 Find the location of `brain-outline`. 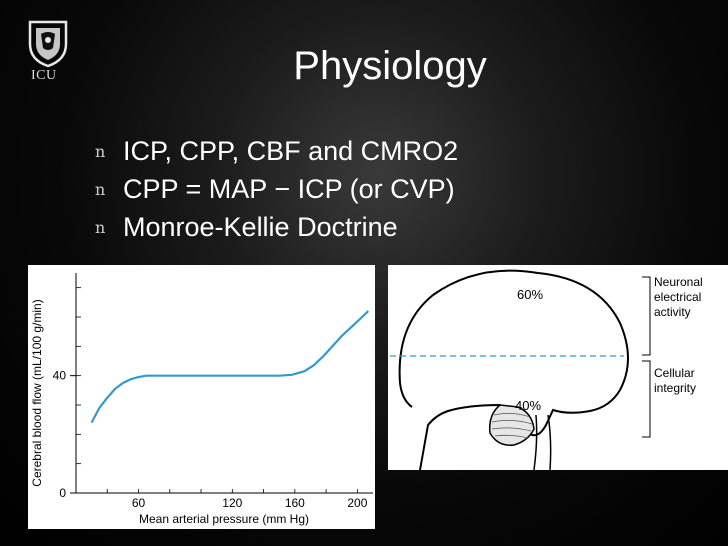

brain-outline is located at coordinates (513, 370).